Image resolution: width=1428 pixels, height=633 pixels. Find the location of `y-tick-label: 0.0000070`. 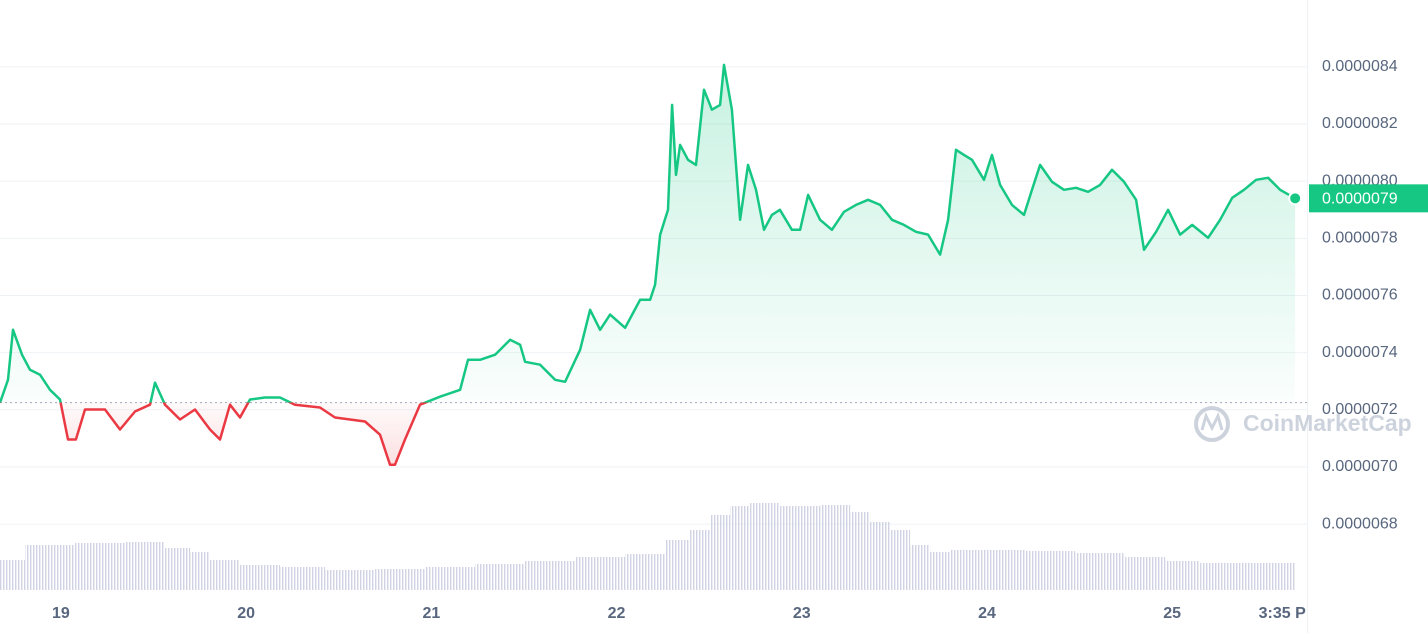

y-tick-label: 0.0000070 is located at coordinates (1360, 466).